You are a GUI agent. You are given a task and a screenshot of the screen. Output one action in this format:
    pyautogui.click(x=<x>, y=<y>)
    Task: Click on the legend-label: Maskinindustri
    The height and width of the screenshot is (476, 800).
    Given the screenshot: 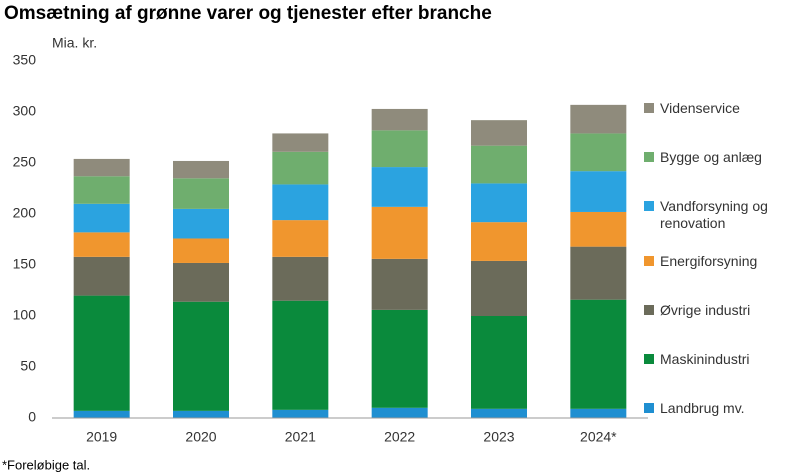 What is the action you would take?
    pyautogui.click(x=705, y=359)
    